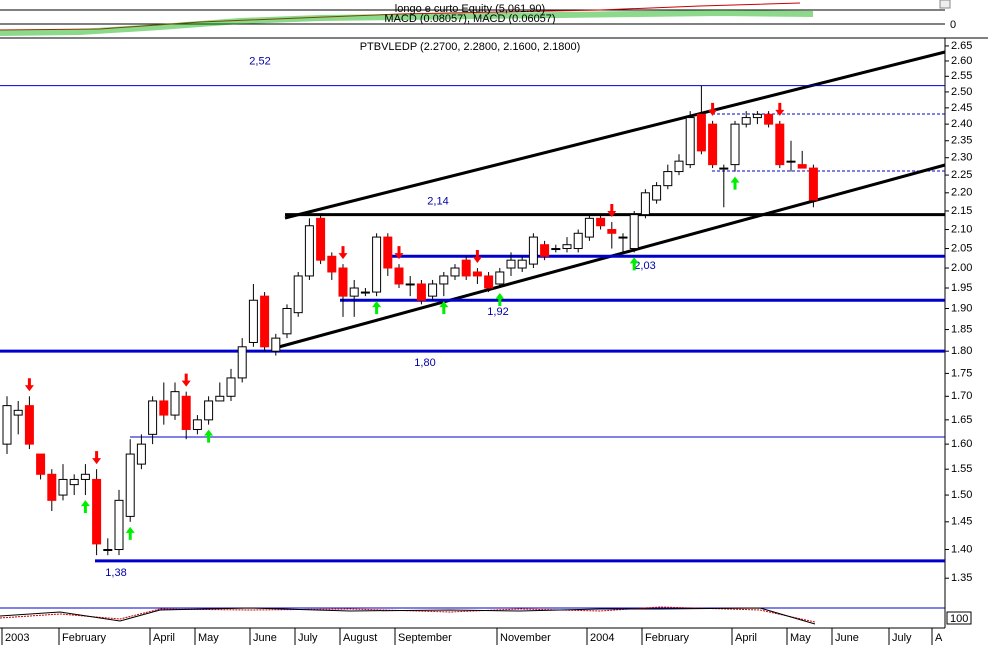 The height and width of the screenshot is (645, 988). Describe the element at coordinates (961, 46) in the screenshot. I see `y-tick-label: 2.65` at that location.